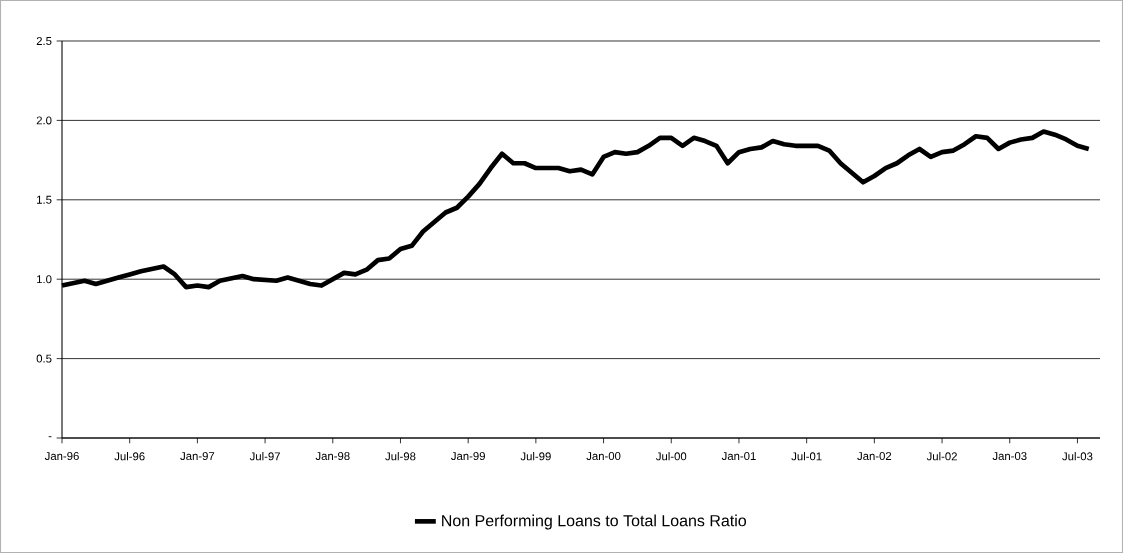  What do you see at coordinates (400, 456) in the screenshot?
I see `x-tick-label: Jul-98` at bounding box center [400, 456].